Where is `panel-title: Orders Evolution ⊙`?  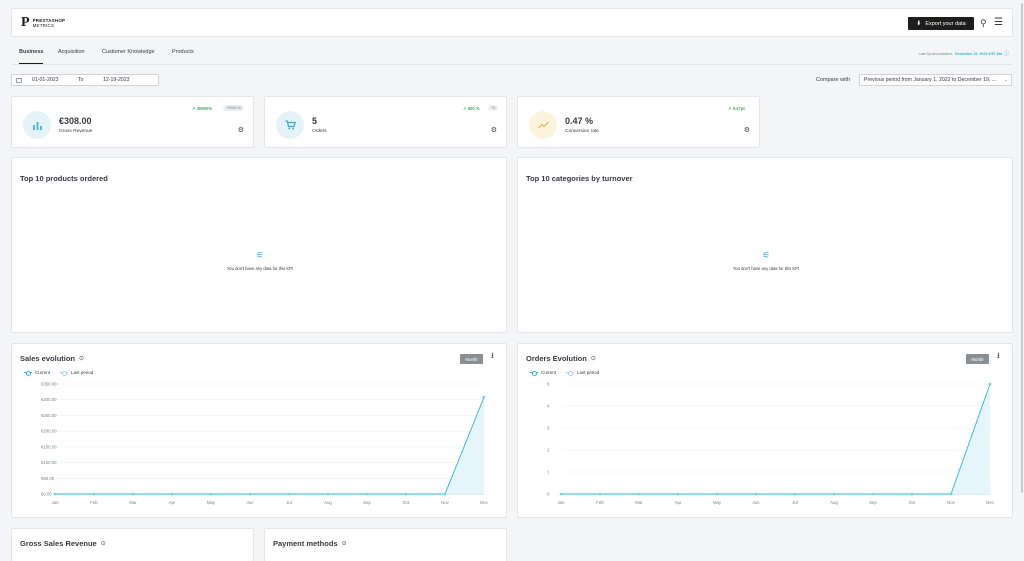
panel-title: Orders Evolution ⊙ is located at coordinates (561, 358).